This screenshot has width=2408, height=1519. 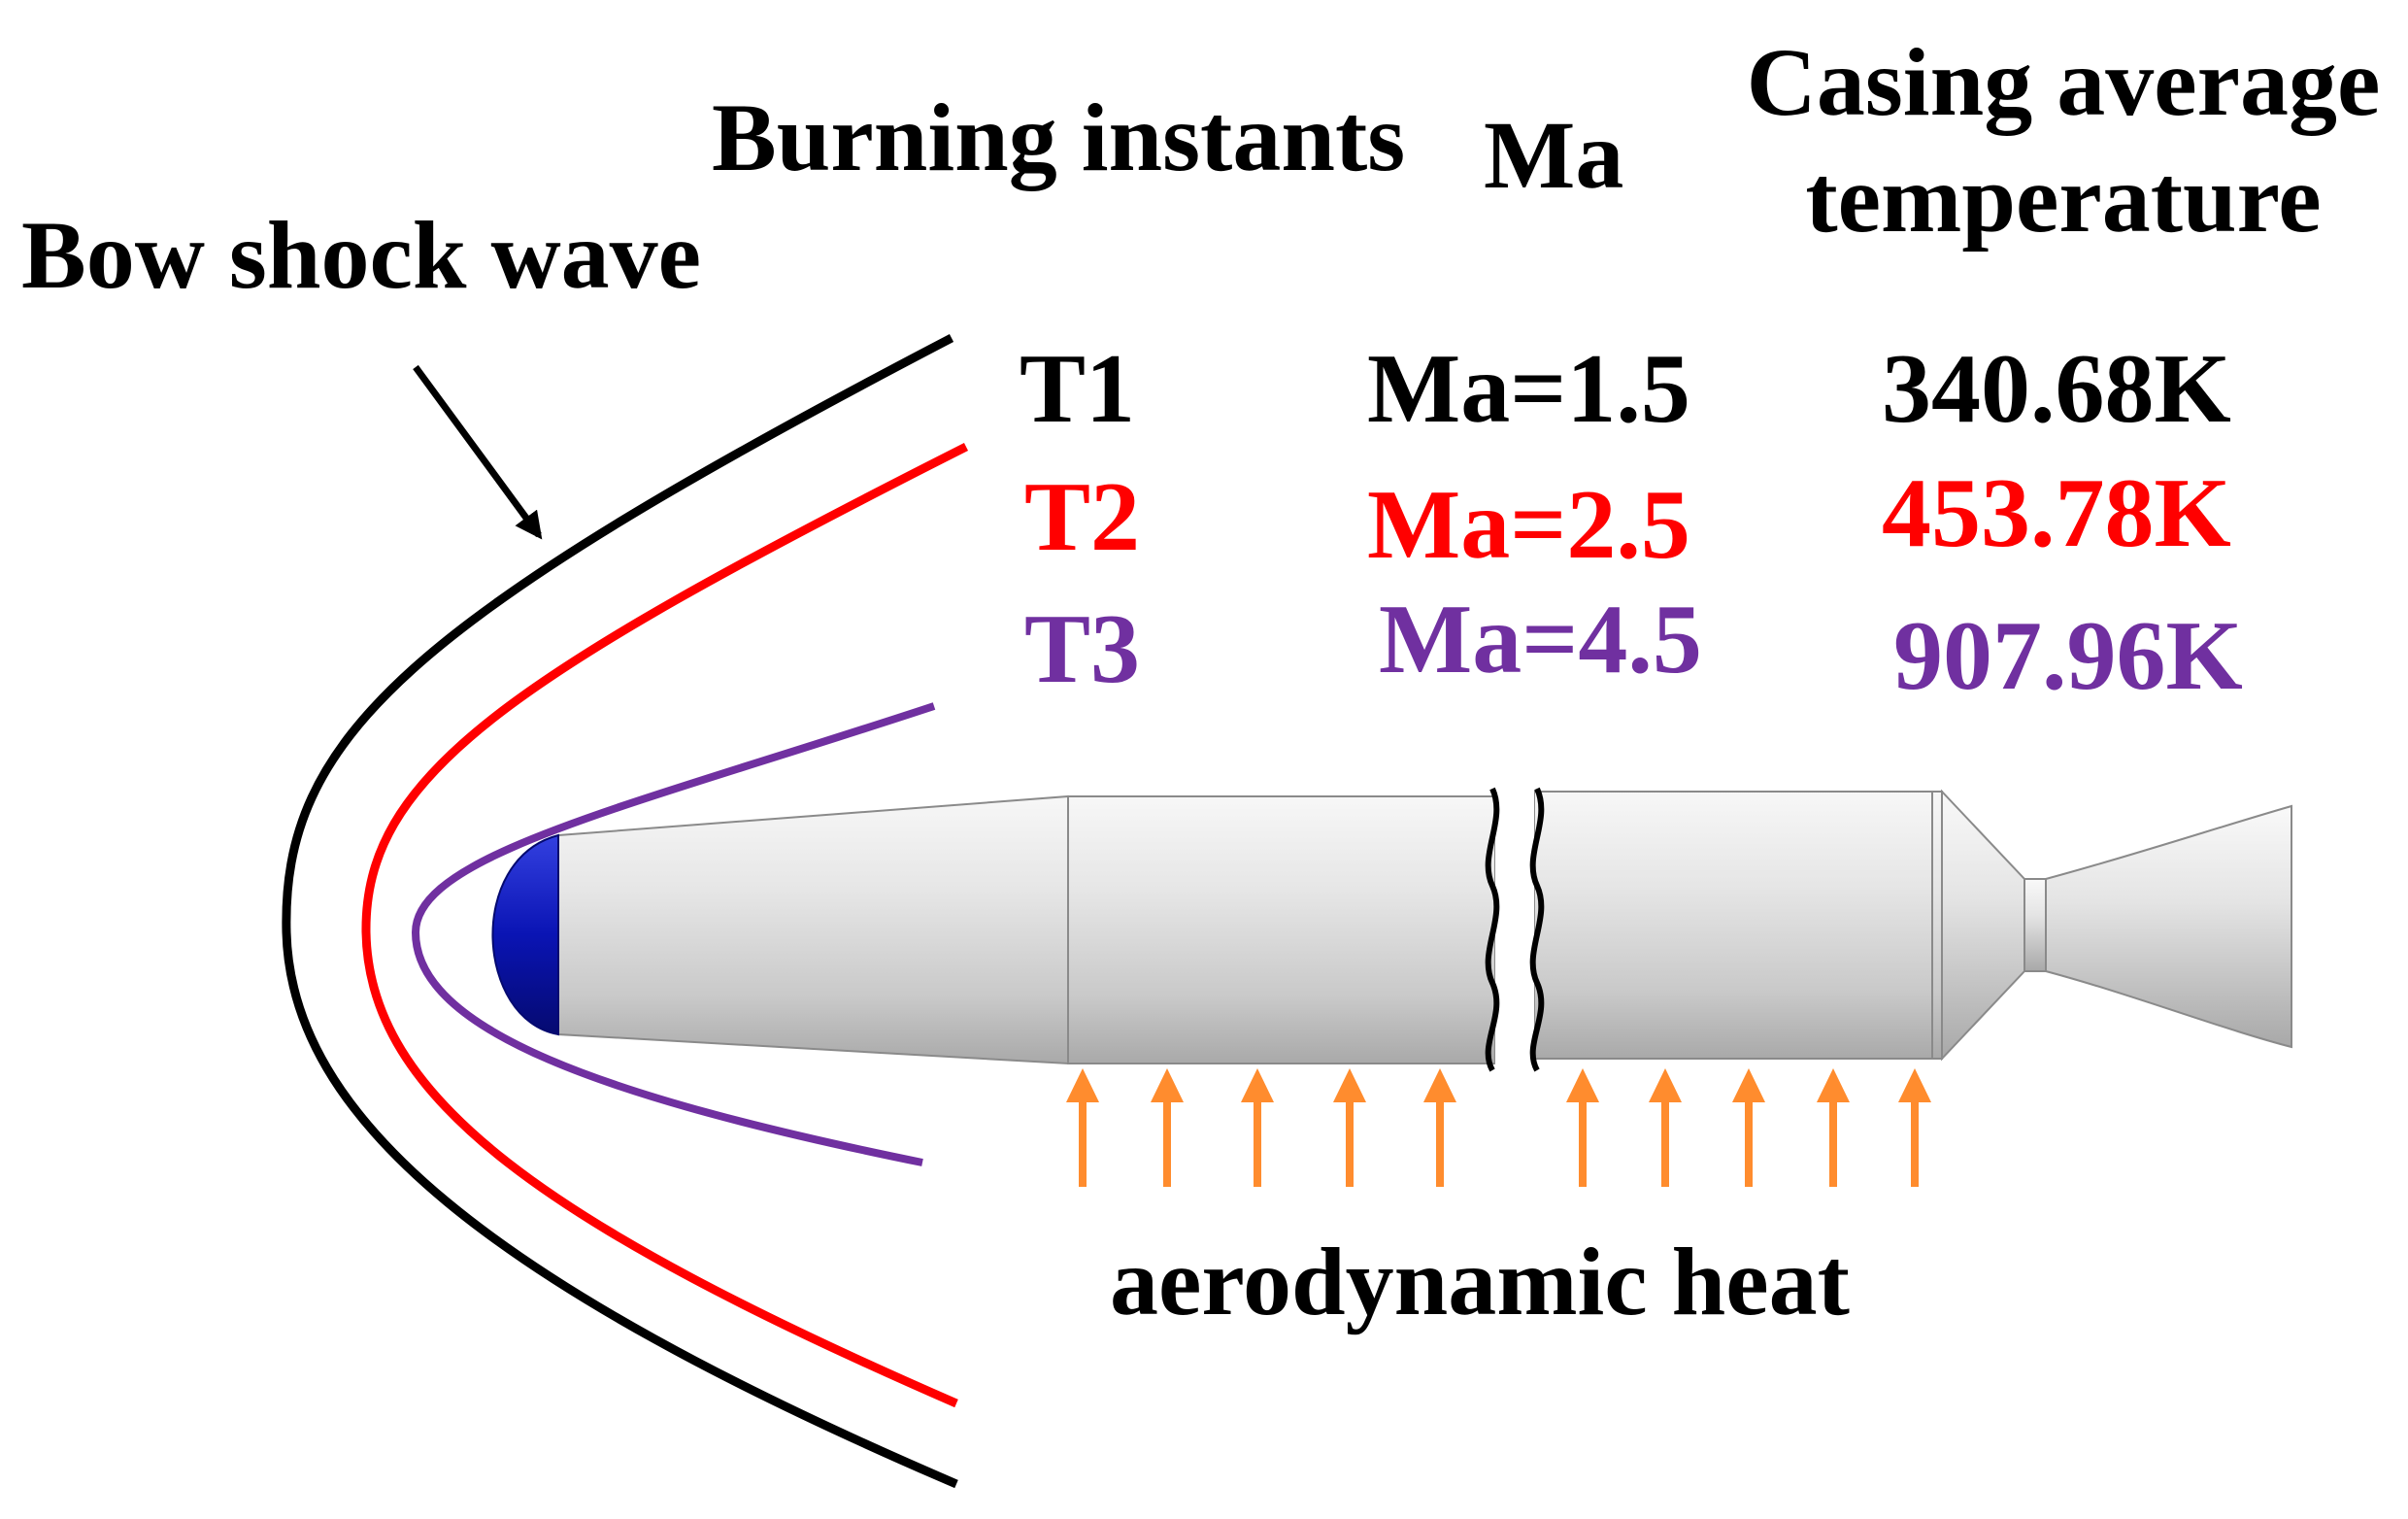 What do you see at coordinates (2056, 389) in the screenshot?
I see `row-t1-temperature: 340.68K` at bounding box center [2056, 389].